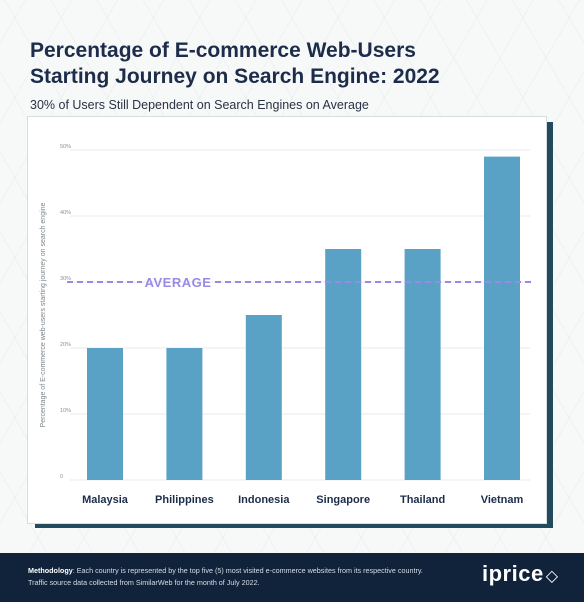 The width and height of the screenshot is (584, 602). I want to click on title-line-1: Percentage of E-commerce Web-Users, so click(223, 50).